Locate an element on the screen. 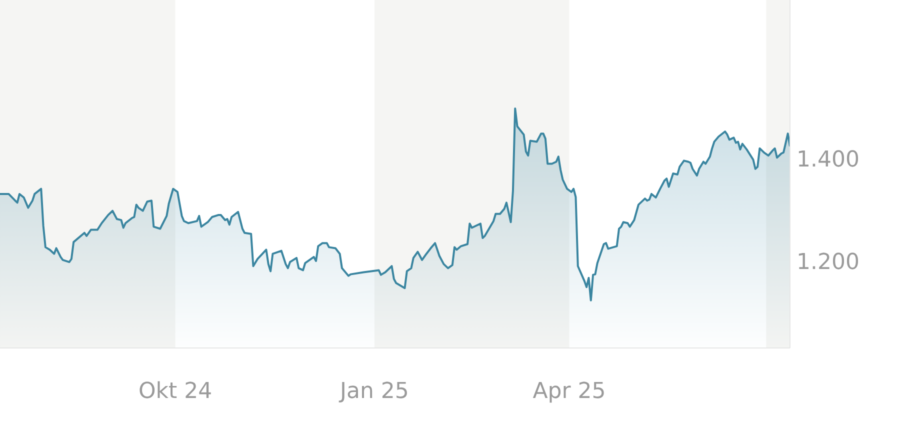 This screenshot has height=428, width=902. y-tick-label: 1.400 is located at coordinates (828, 159).